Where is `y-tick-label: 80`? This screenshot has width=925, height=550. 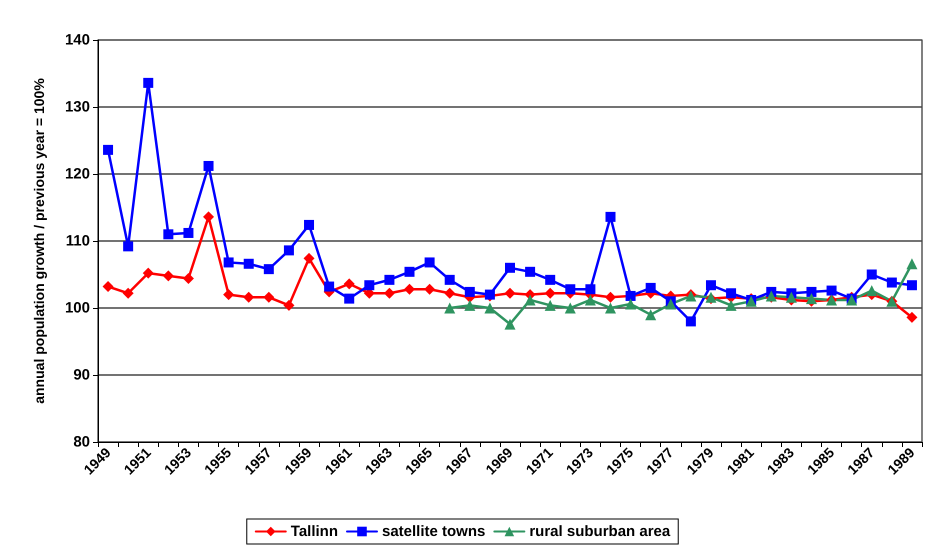
y-tick-label: 80 is located at coordinates (81, 442).